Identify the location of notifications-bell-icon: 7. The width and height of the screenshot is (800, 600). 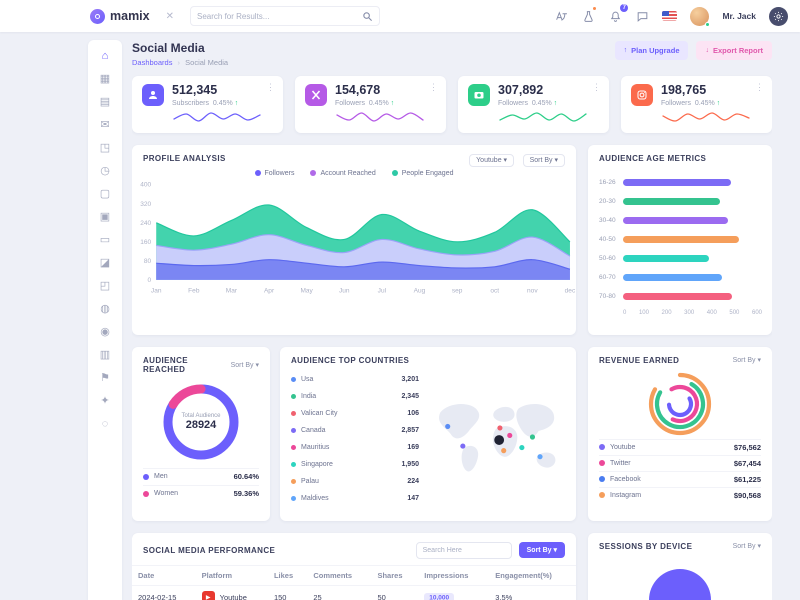
(618, 13).